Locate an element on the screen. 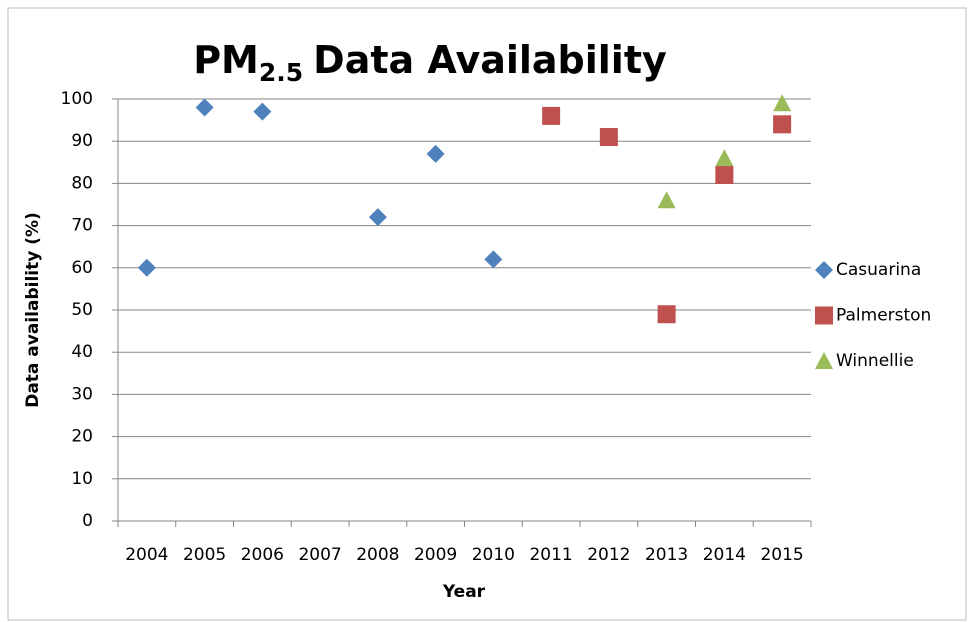  x-tick-label: 2014 is located at coordinates (724, 555).